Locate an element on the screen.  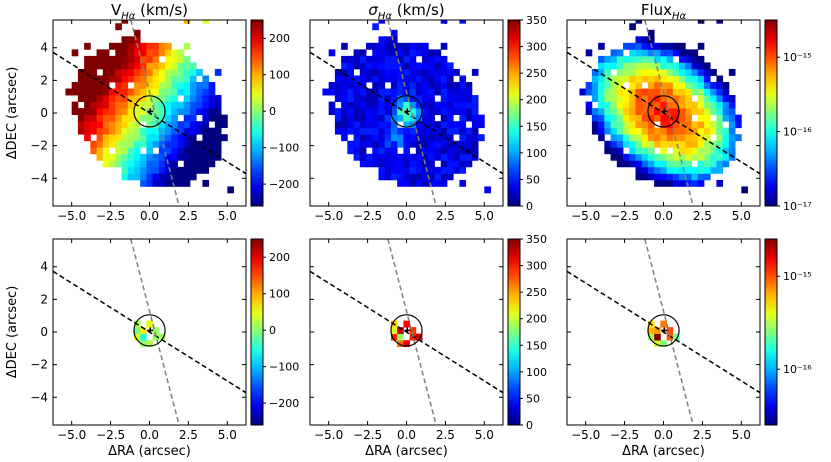
overlays is located at coordinates (149, 332).